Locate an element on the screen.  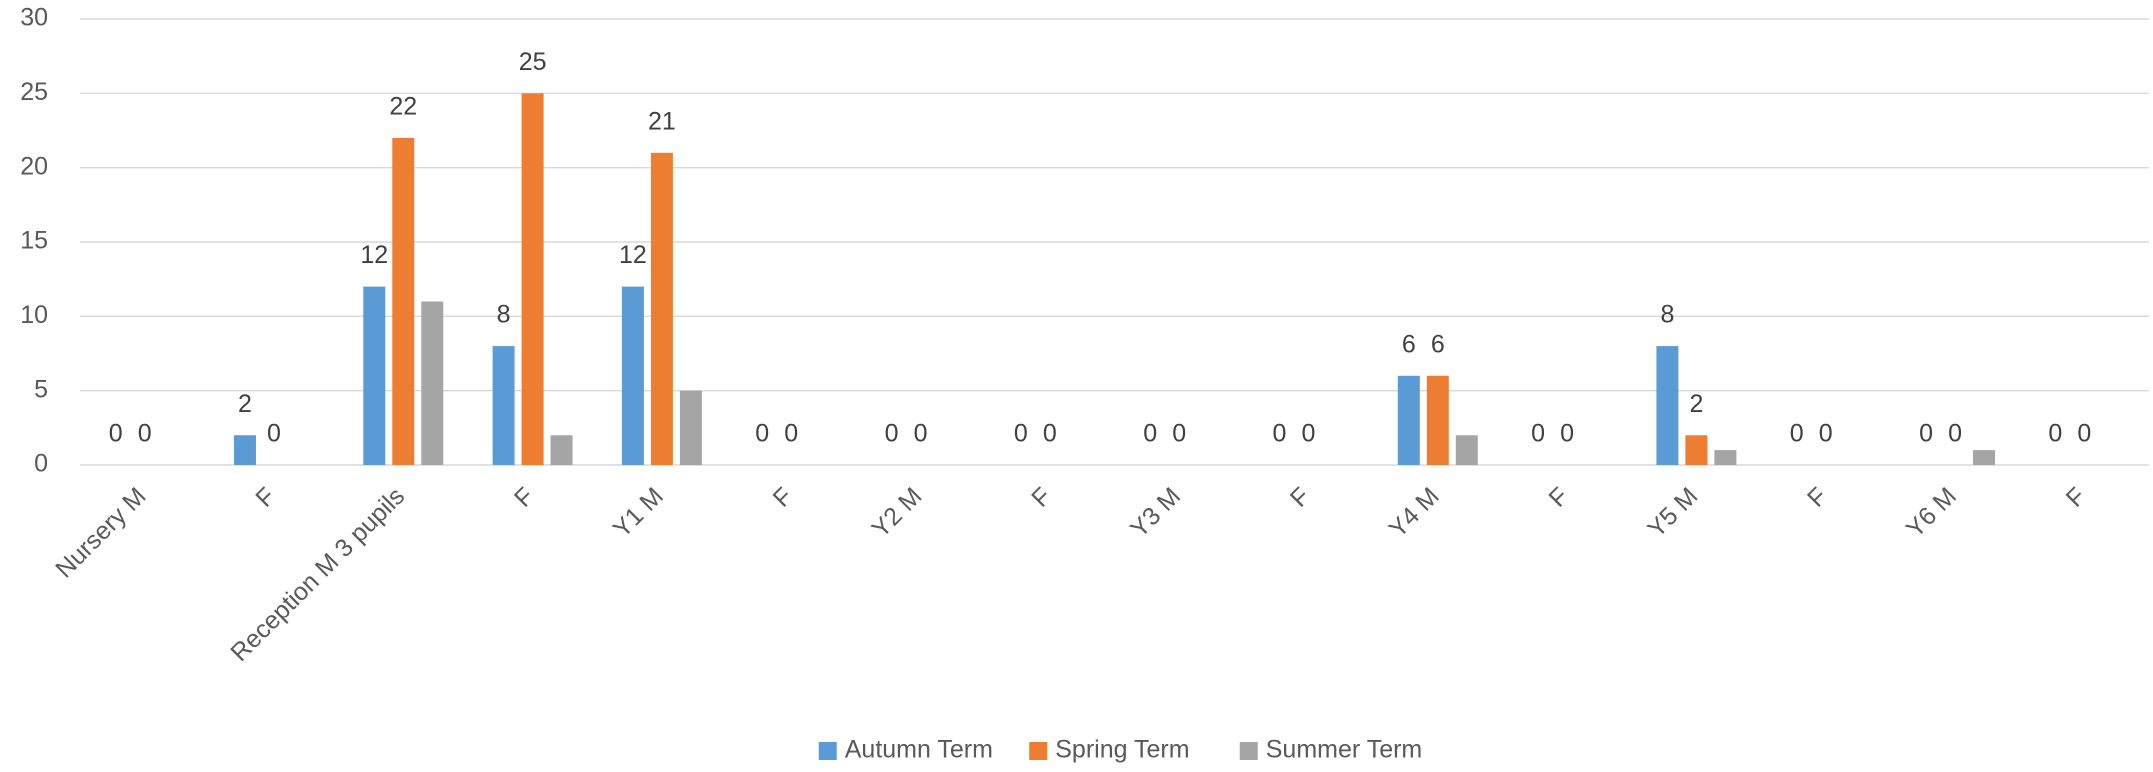
y-tick-label: 15 is located at coordinates (34, 241).